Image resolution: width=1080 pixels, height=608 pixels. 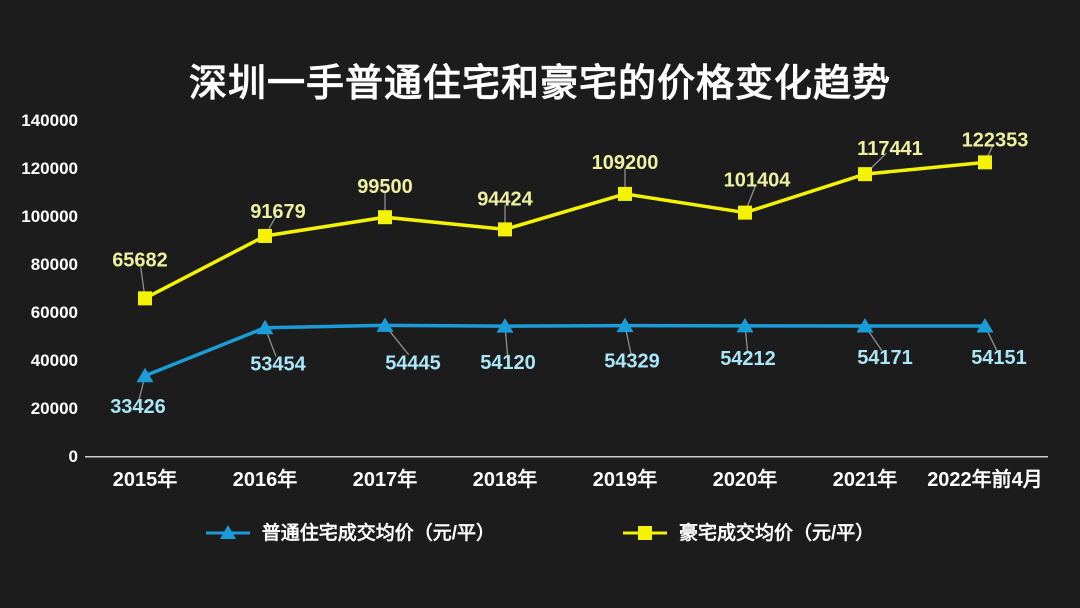 I want to click on chart-title: 深圳一手普通住宅和豪宅的价格变化趋势, so click(x=539, y=84).